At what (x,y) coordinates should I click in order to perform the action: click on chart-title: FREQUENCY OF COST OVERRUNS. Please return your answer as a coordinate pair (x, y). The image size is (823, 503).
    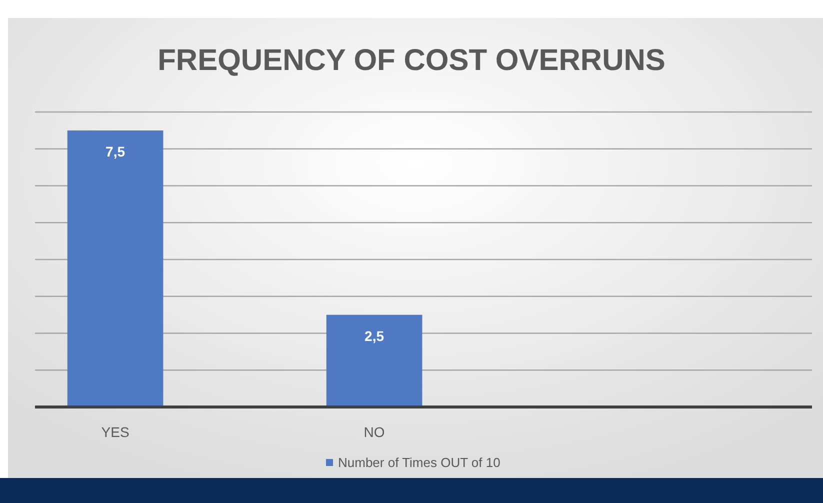
    Looking at the image, I should click on (412, 60).